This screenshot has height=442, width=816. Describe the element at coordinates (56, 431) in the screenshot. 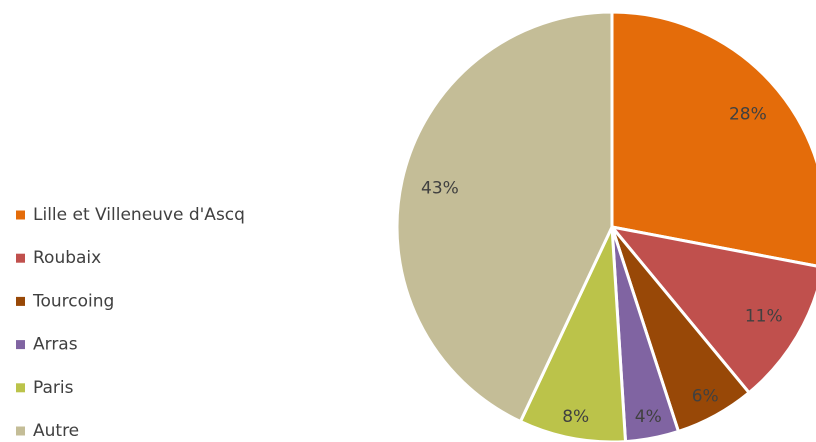

I see `legend-label: Autre` at that location.